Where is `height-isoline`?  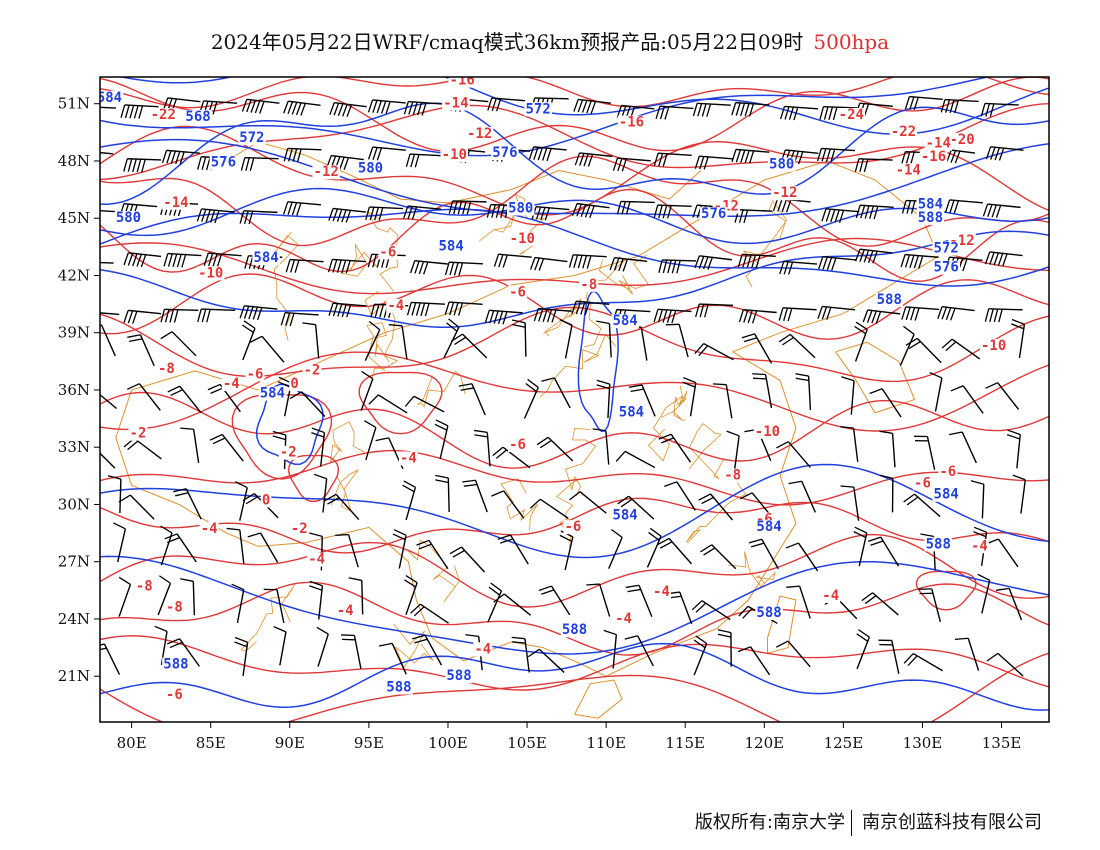 height-isoline is located at coordinates (574, 216).